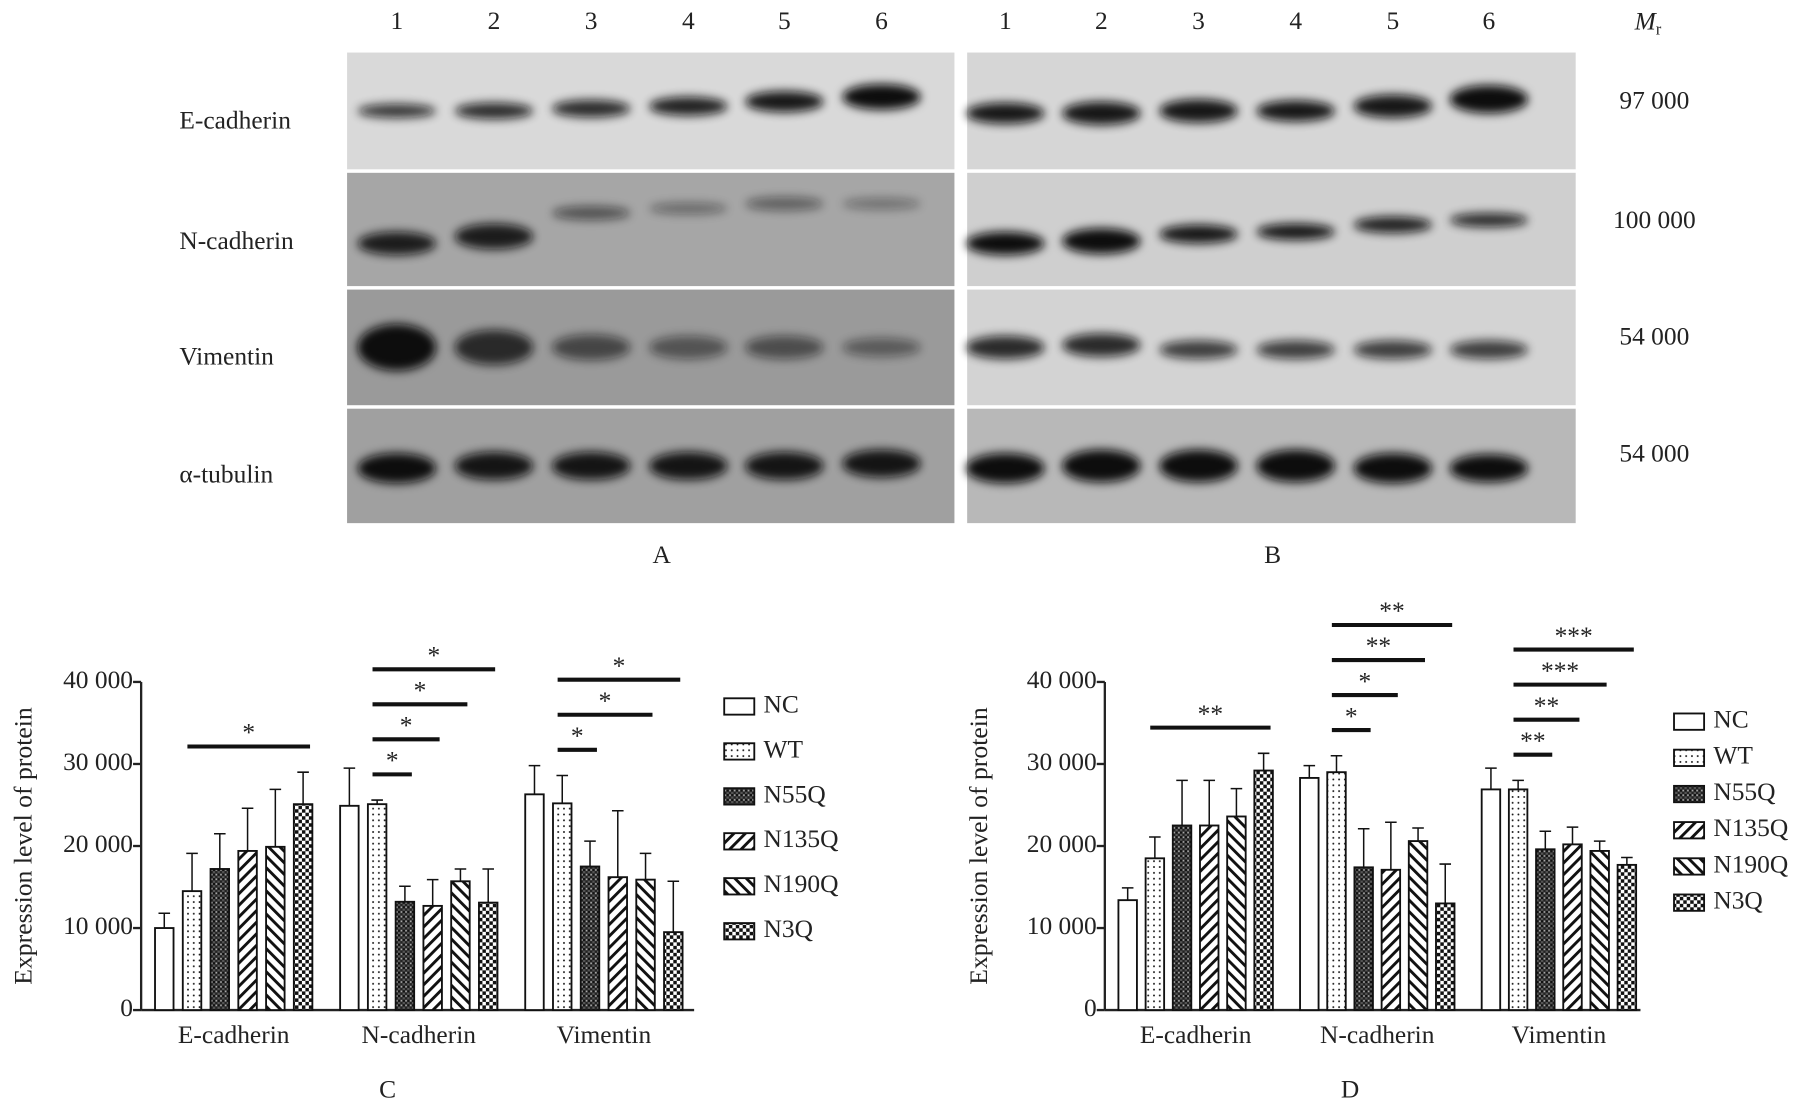  What do you see at coordinates (419, 1034) in the screenshot?
I see `x-tick-label: N-cadherin` at bounding box center [419, 1034].